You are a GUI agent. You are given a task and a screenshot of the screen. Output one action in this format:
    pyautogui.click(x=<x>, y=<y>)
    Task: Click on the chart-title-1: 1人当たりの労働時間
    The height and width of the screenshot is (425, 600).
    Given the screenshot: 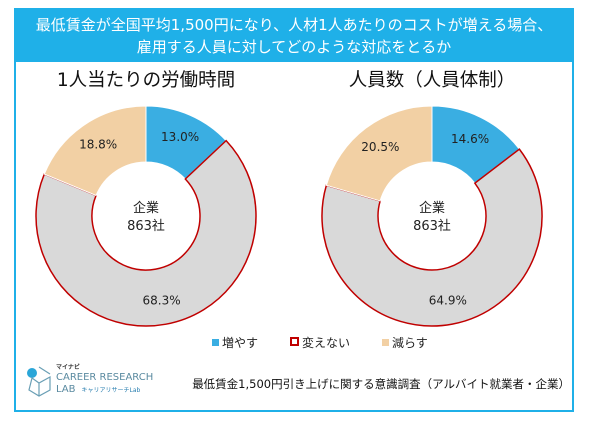 What is the action you would take?
    pyautogui.click(x=146, y=80)
    